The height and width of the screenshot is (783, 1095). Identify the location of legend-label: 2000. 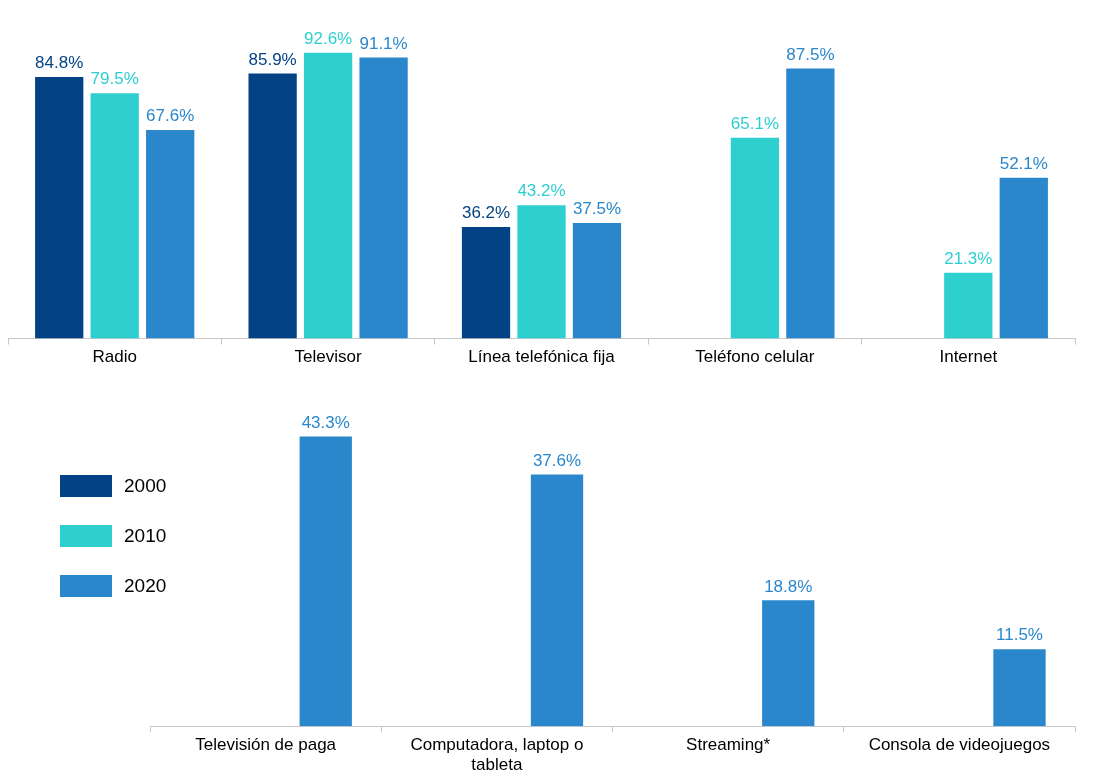
(145, 486).